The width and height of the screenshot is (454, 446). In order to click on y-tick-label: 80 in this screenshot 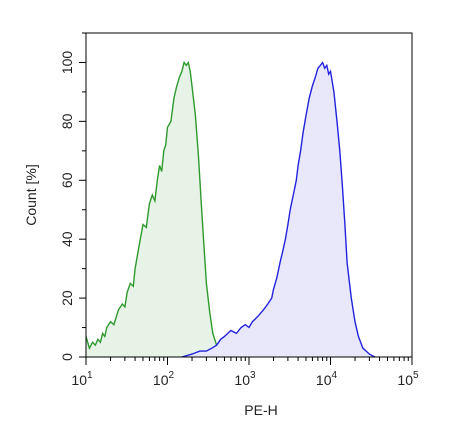, I will do `click(67, 121)`.